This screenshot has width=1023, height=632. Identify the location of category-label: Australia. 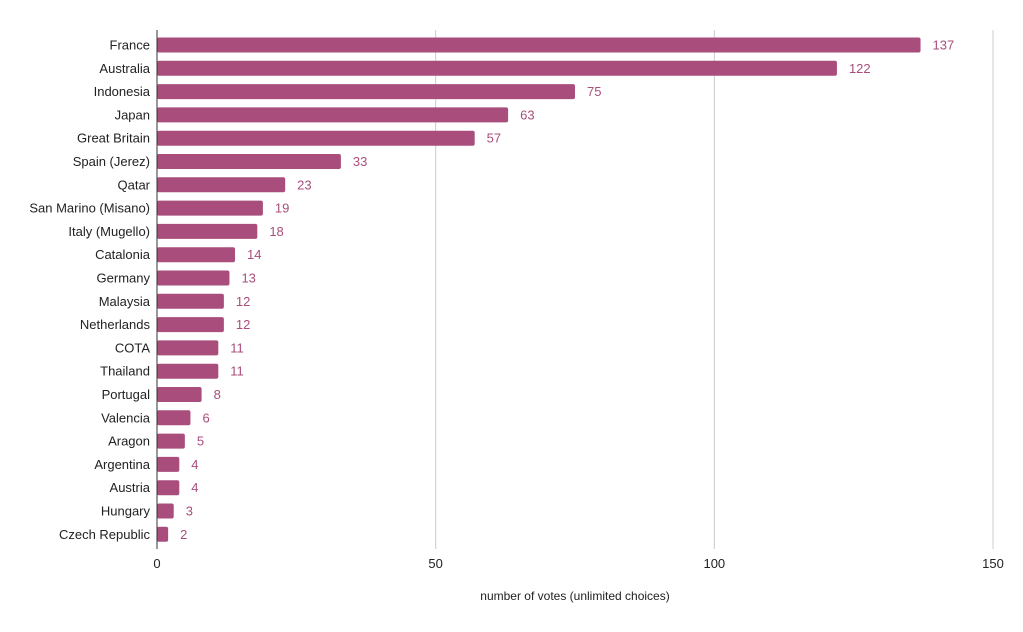
(124, 68).